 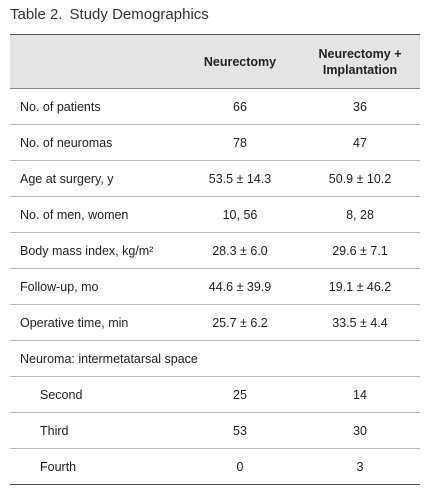 I want to click on table-row: Follow-up, mo 44.6 ± 39.9 19.1 ± 46.2, so click(x=215, y=286).